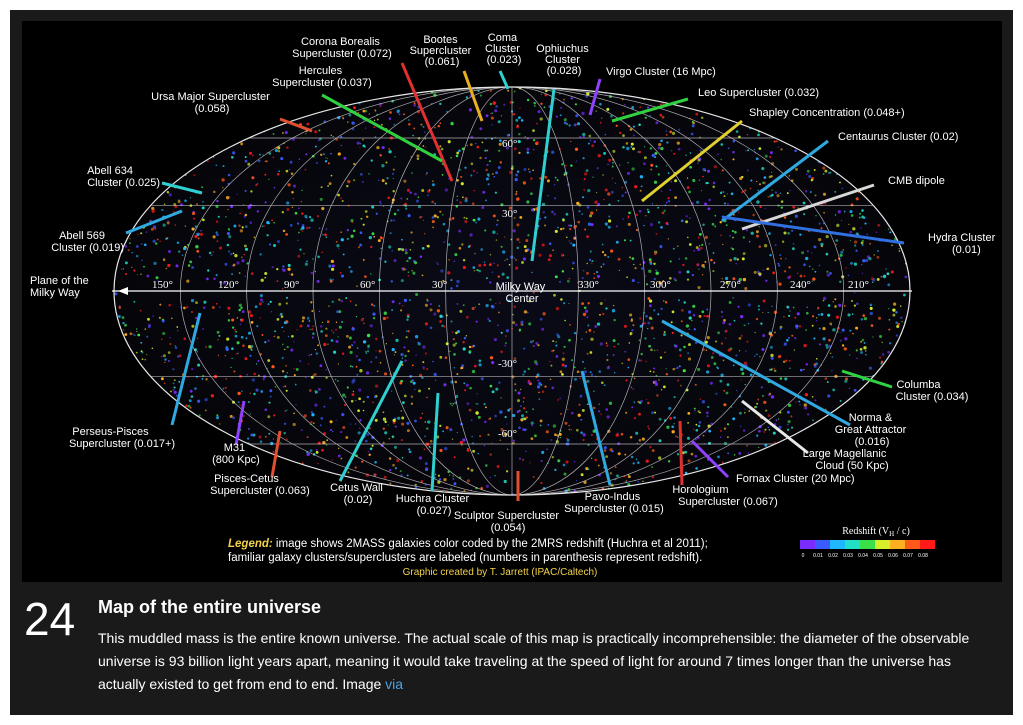  What do you see at coordinates (588, 285) in the screenshot?
I see `lon-label: 330°` at bounding box center [588, 285].